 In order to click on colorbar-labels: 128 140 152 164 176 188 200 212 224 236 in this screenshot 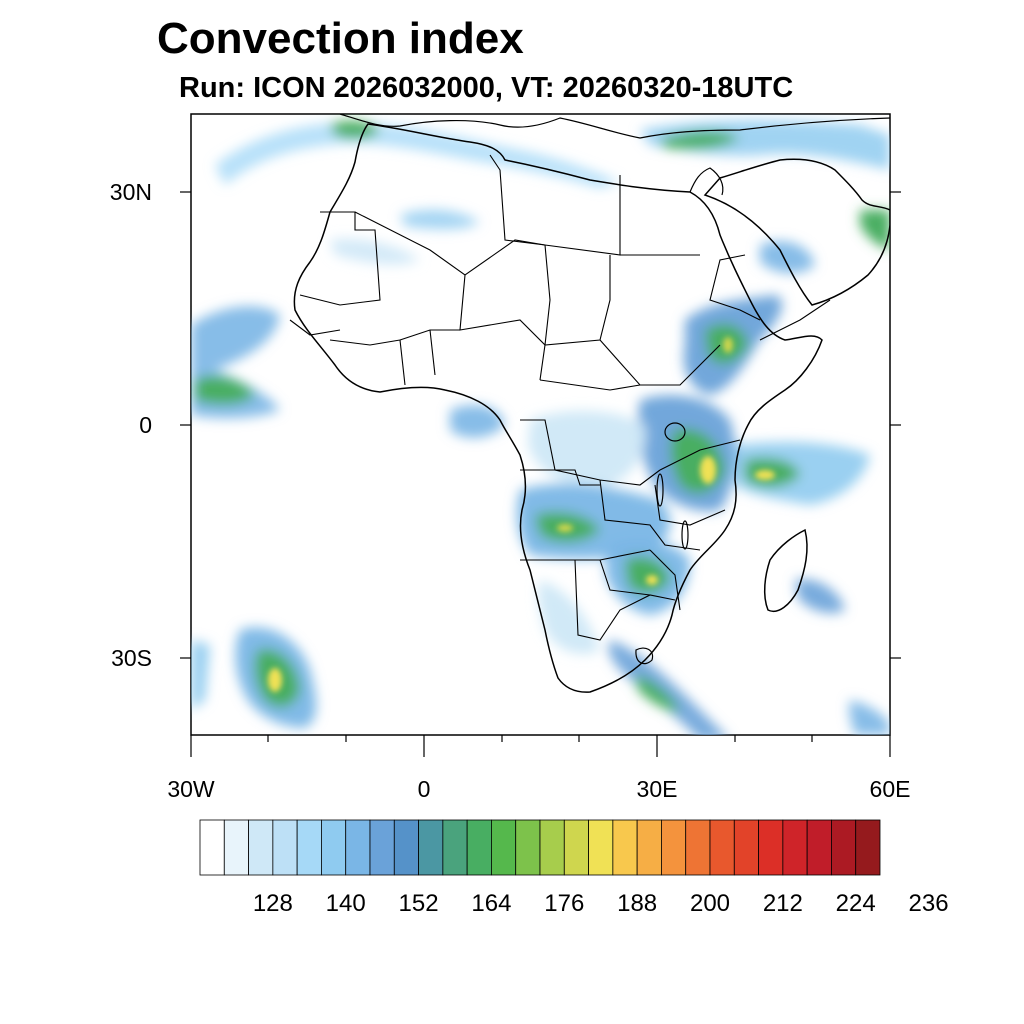, I will do `click(601, 903)`.